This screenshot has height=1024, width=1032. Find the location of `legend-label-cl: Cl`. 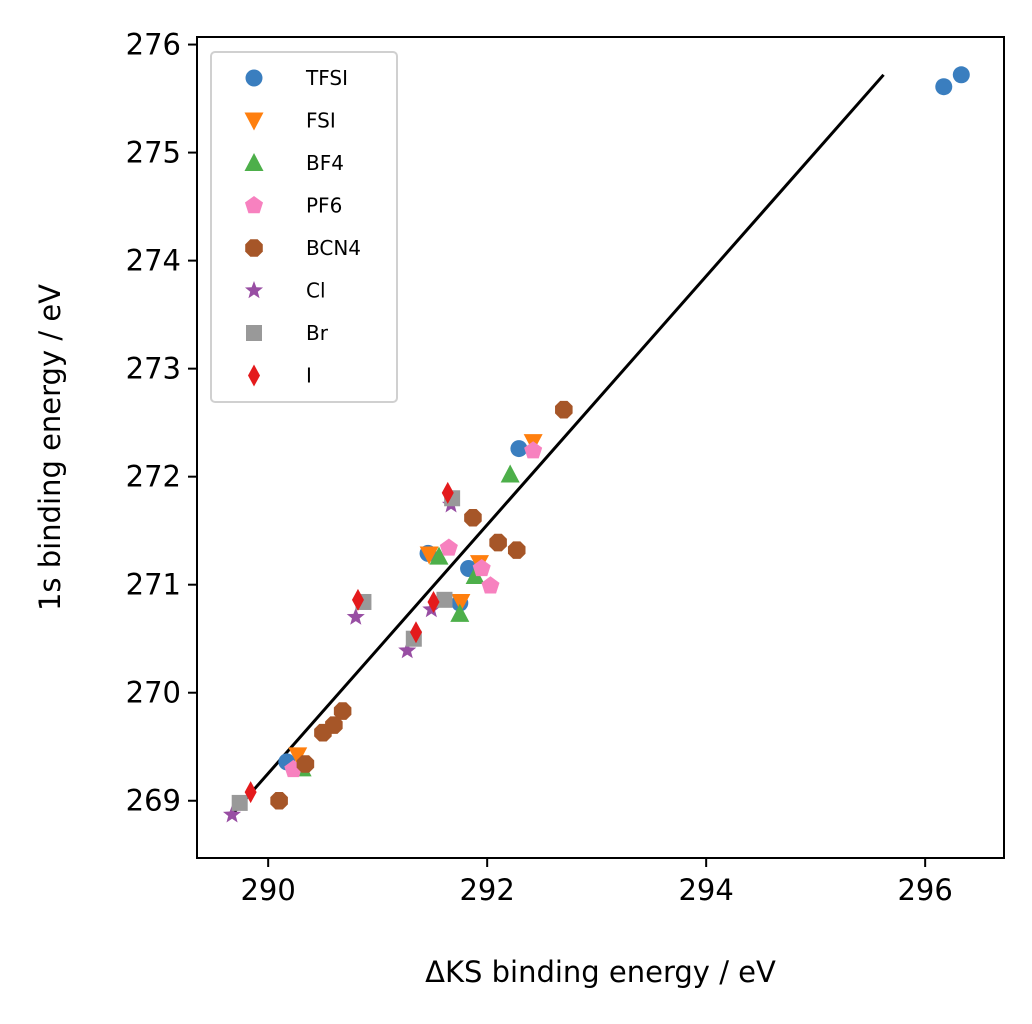

legend-label-cl: Cl is located at coordinates (316, 291).